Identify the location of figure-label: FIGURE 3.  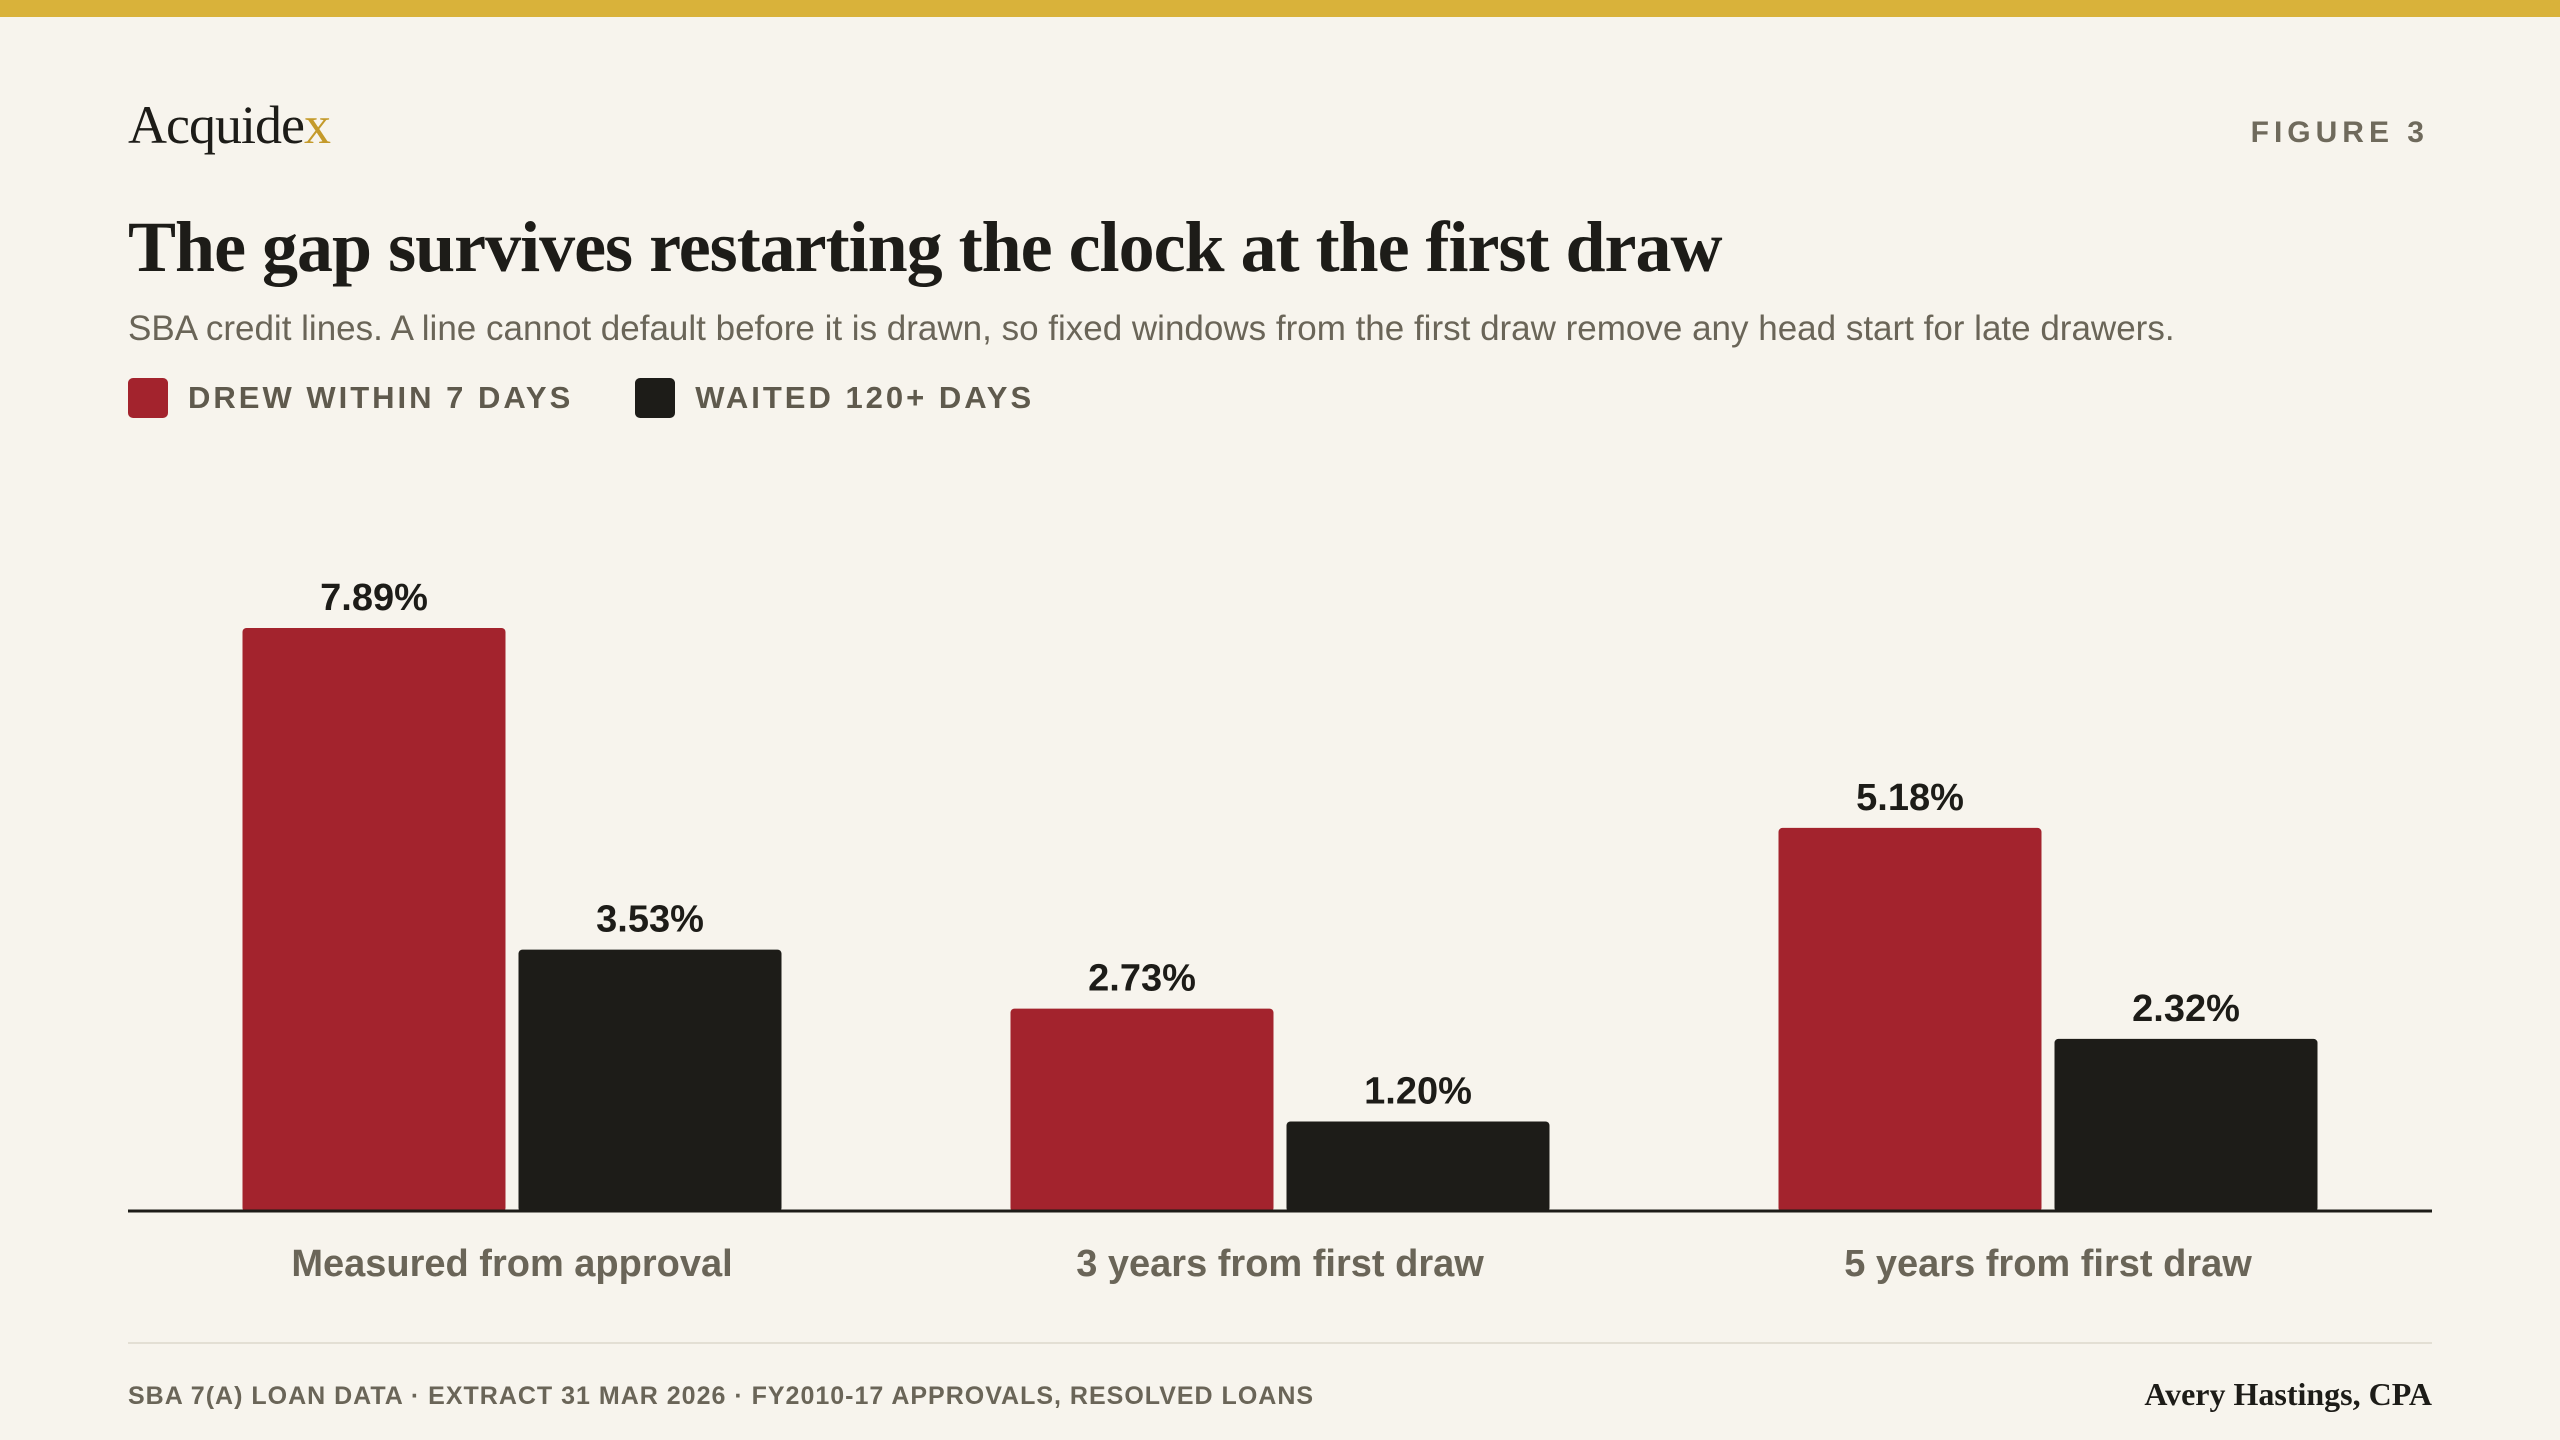
(2339, 132).